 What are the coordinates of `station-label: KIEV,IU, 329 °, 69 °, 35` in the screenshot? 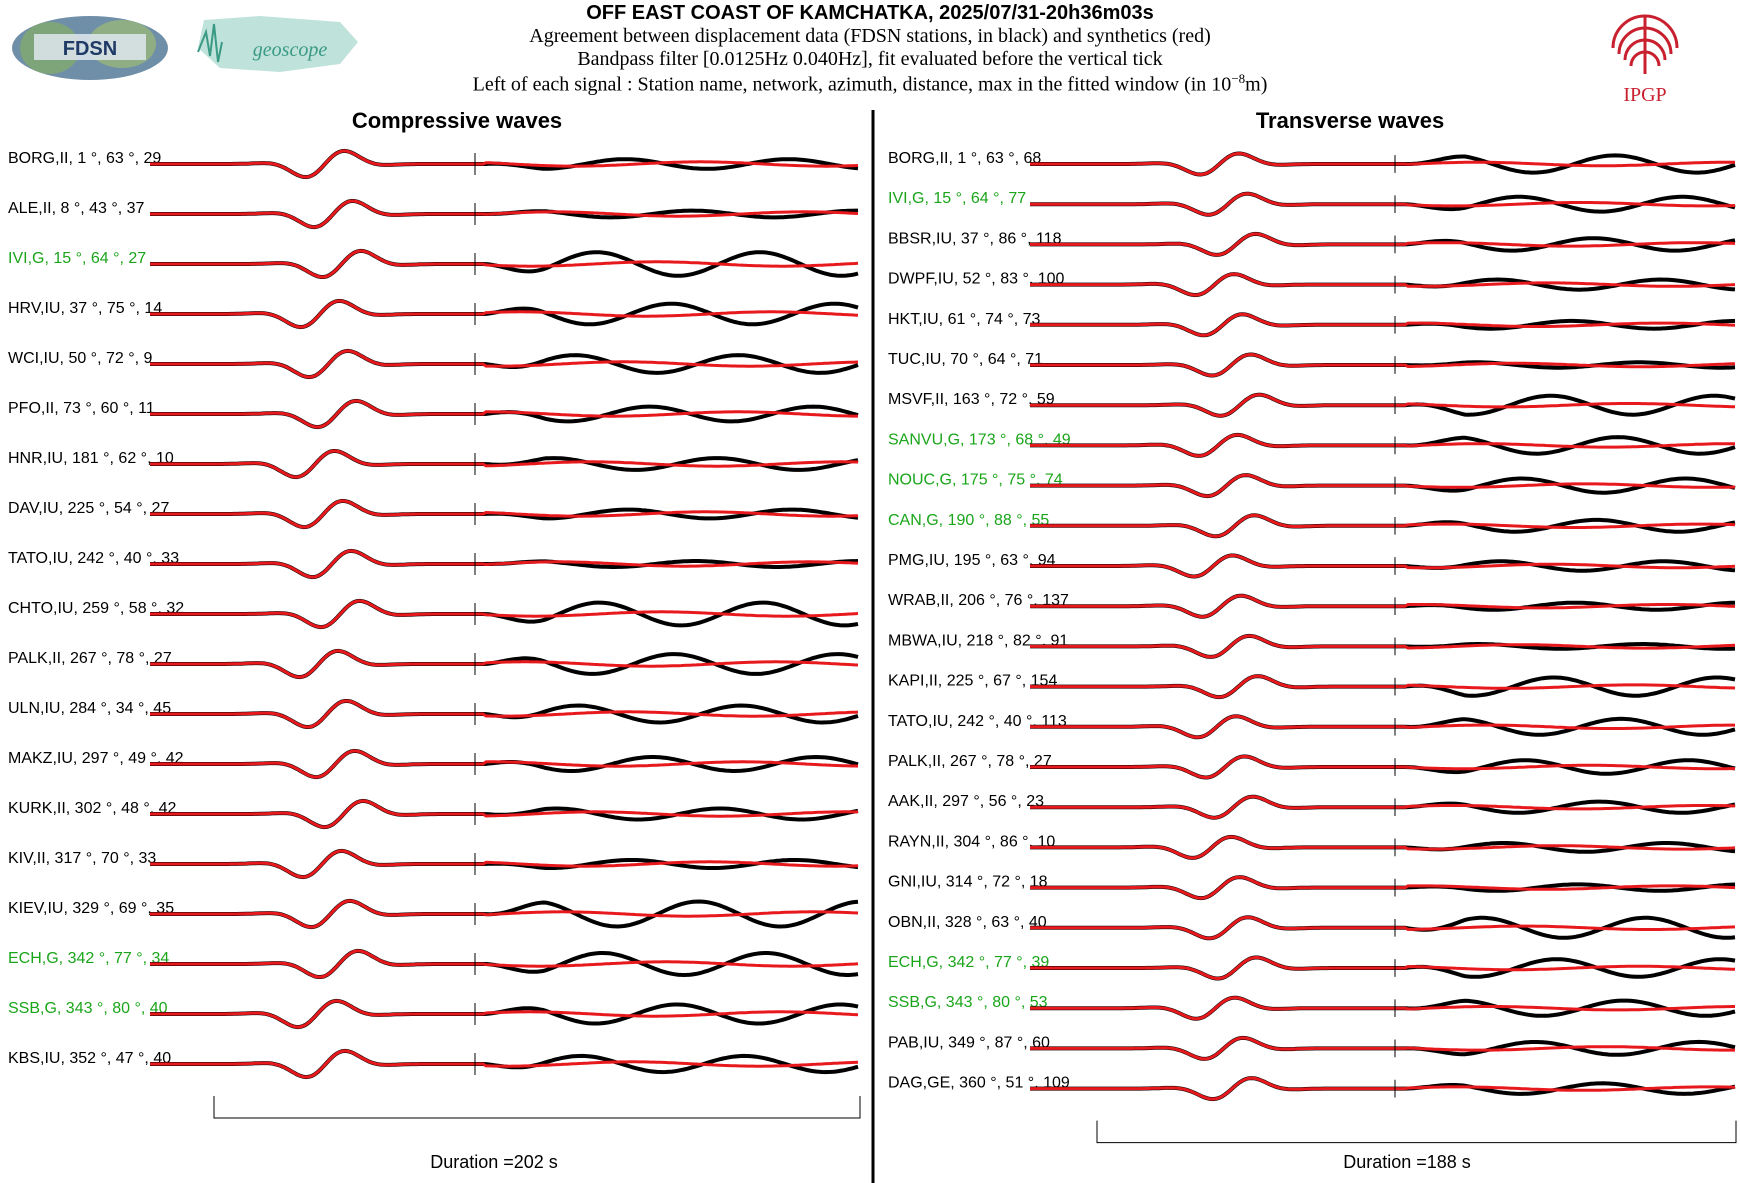 It's located at (91, 908).